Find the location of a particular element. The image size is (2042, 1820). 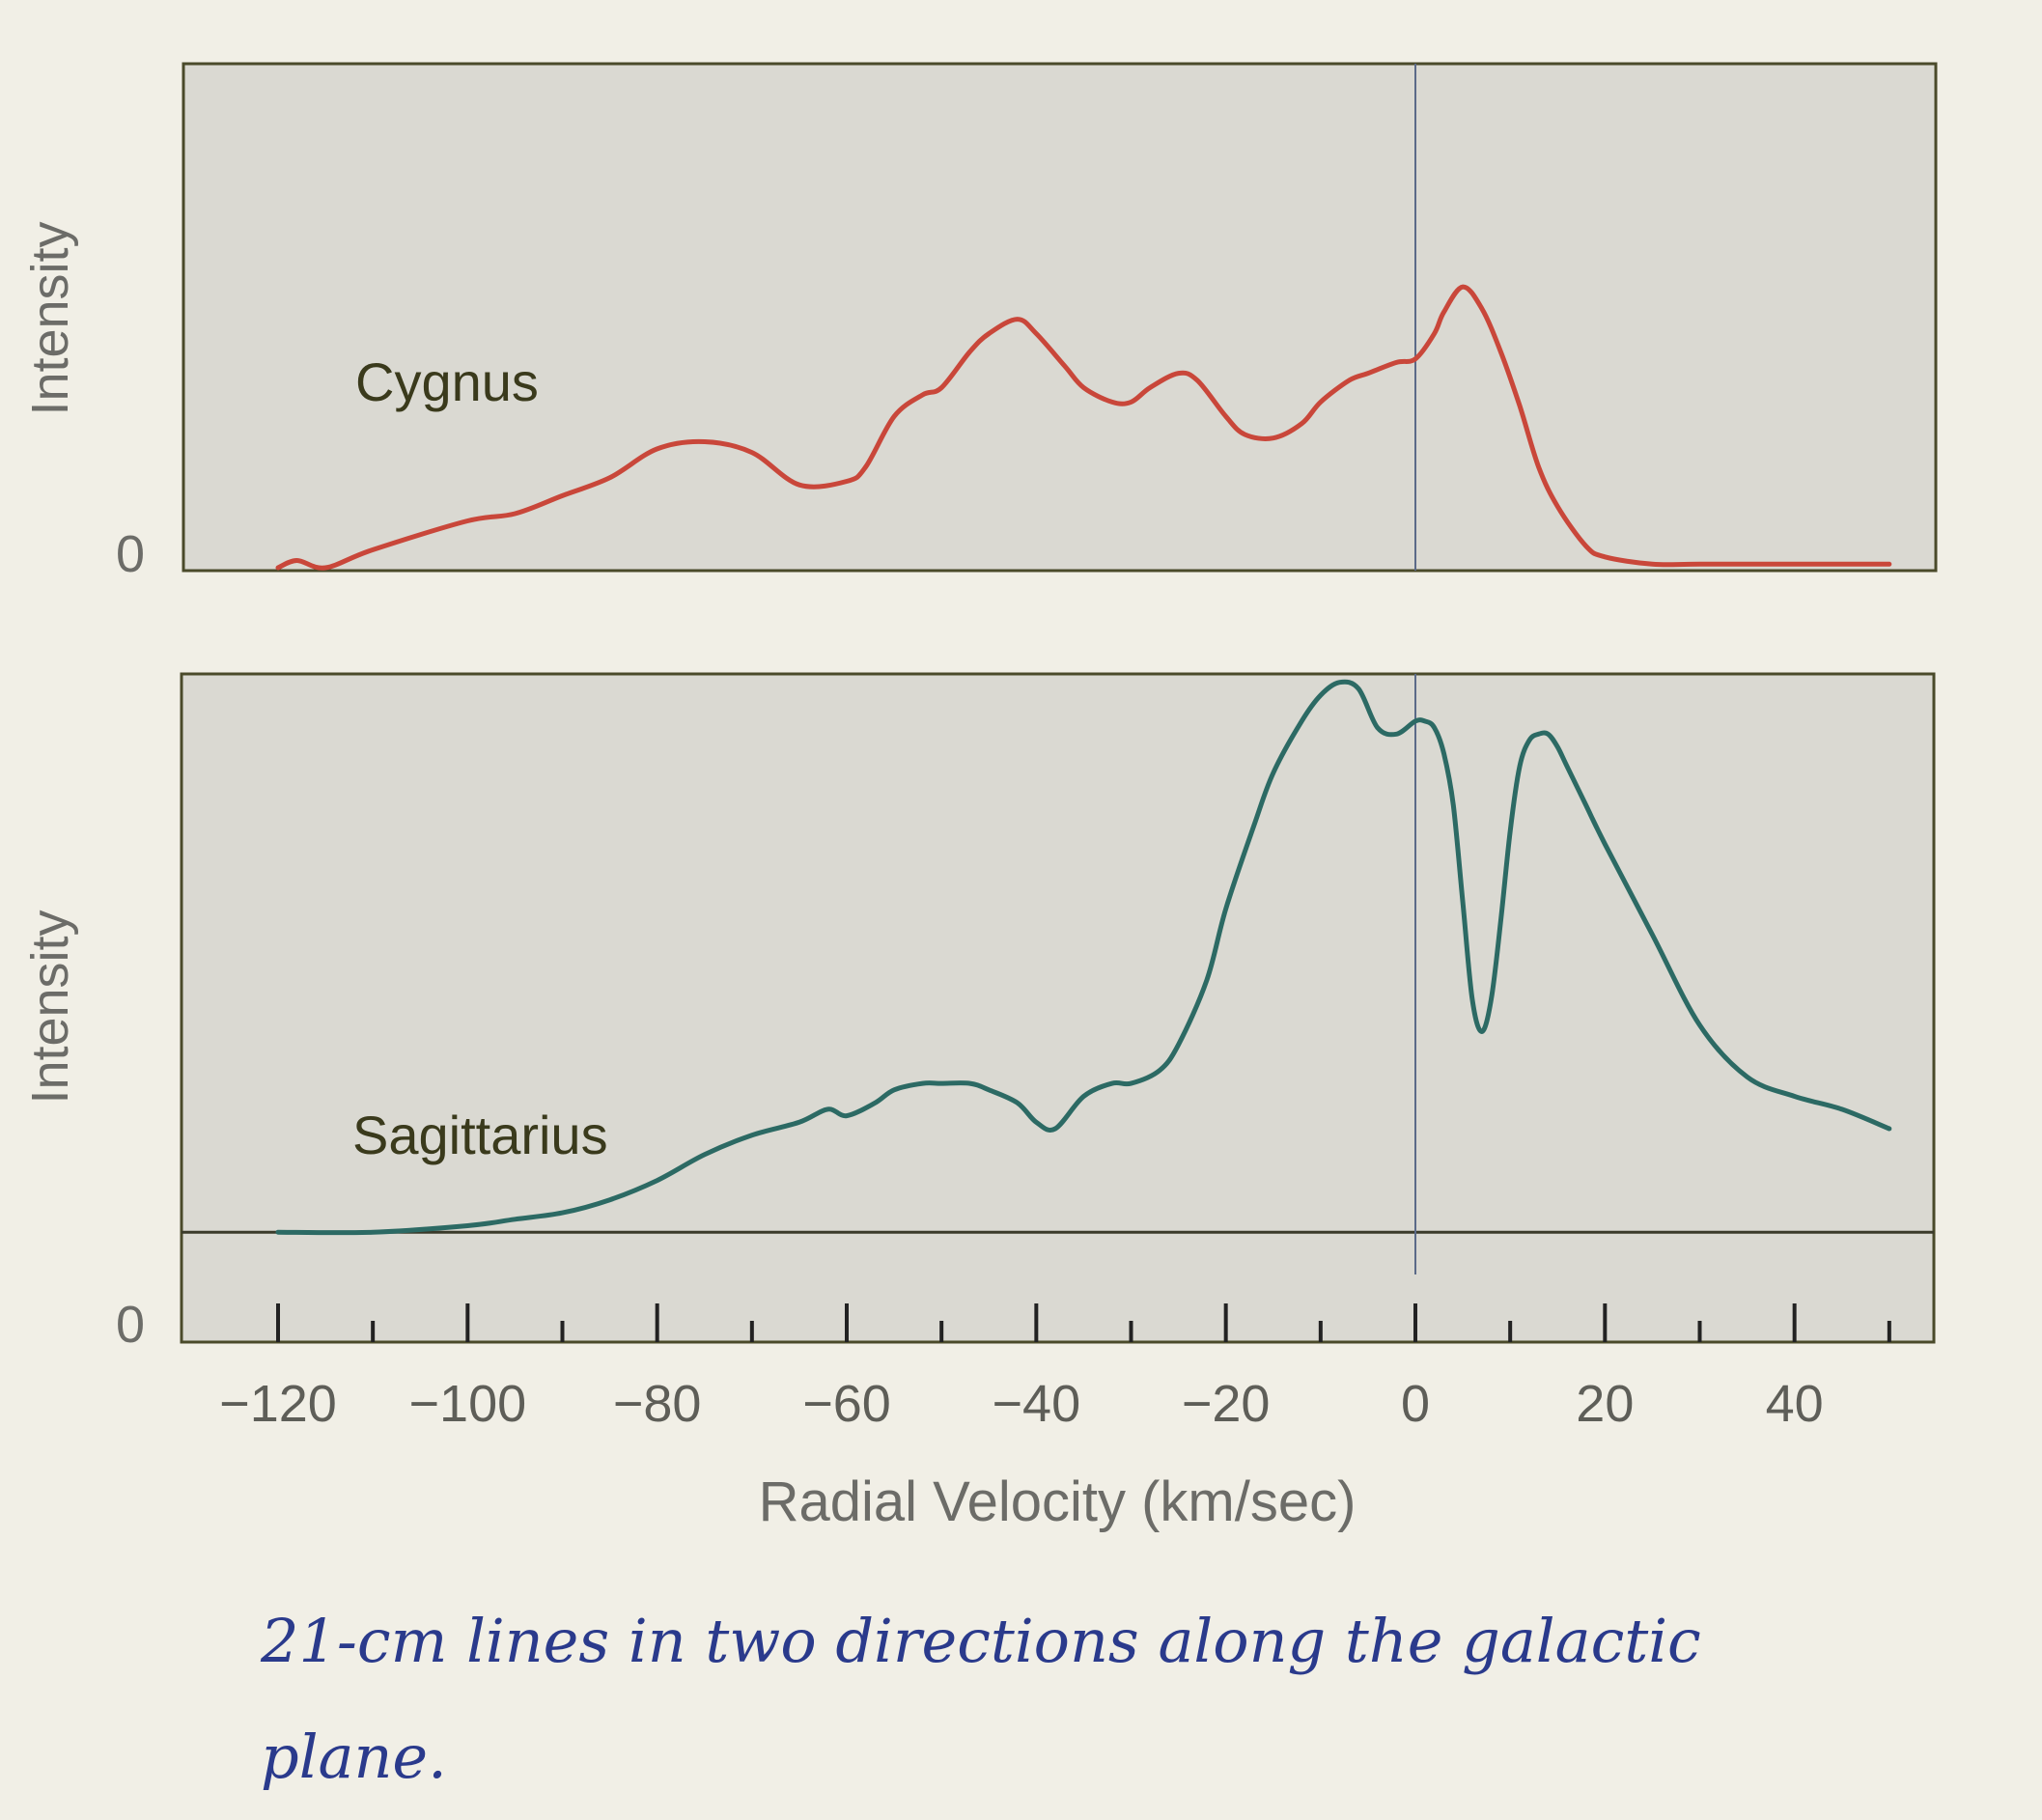

cygnus-series-label: Cygnus is located at coordinates (447, 382).